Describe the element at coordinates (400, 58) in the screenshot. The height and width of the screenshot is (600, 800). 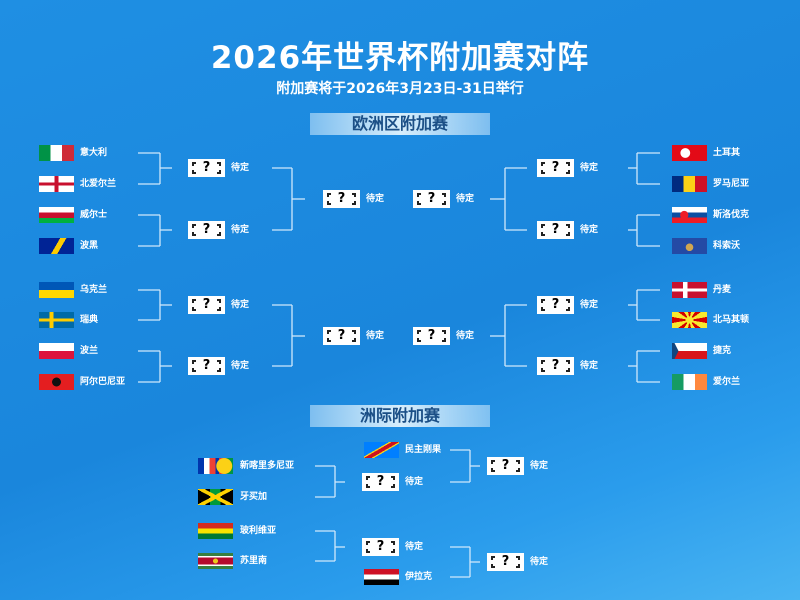
I see `page-title: 2026年世界杯附加赛对阵` at that location.